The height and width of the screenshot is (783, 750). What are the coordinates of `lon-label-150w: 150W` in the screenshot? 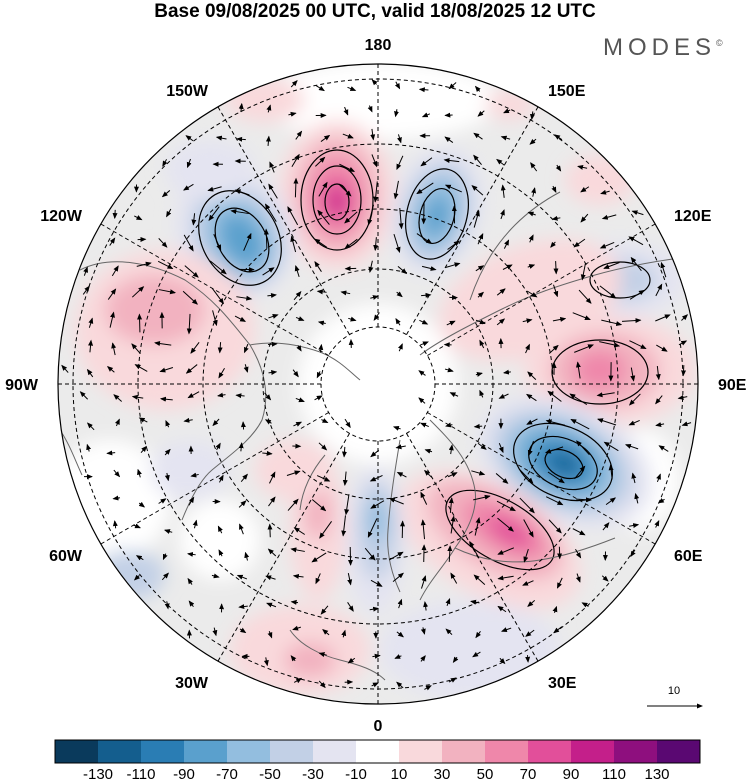 It's located at (187, 91).